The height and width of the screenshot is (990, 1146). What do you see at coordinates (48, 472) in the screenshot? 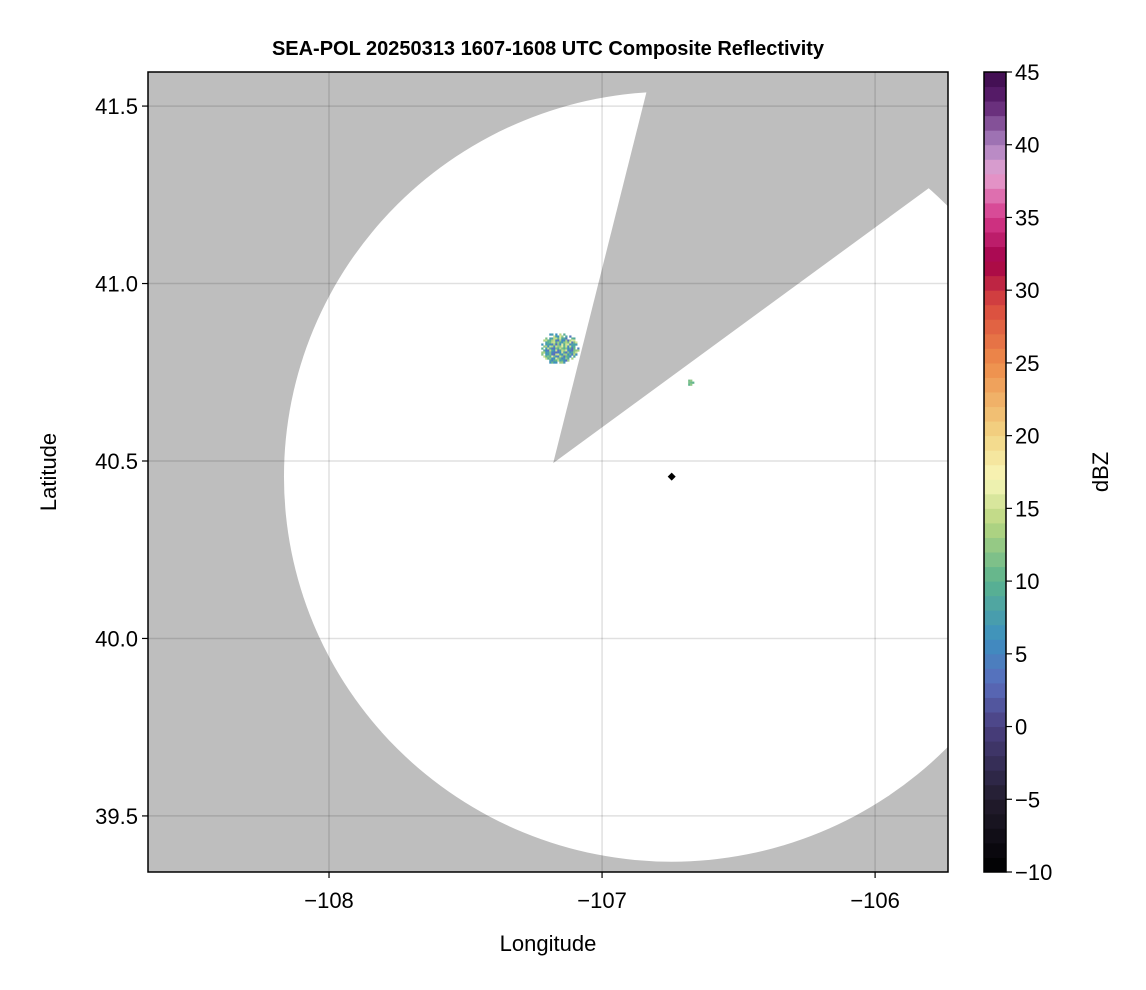
I see `y-axis-label: Latitude` at bounding box center [48, 472].